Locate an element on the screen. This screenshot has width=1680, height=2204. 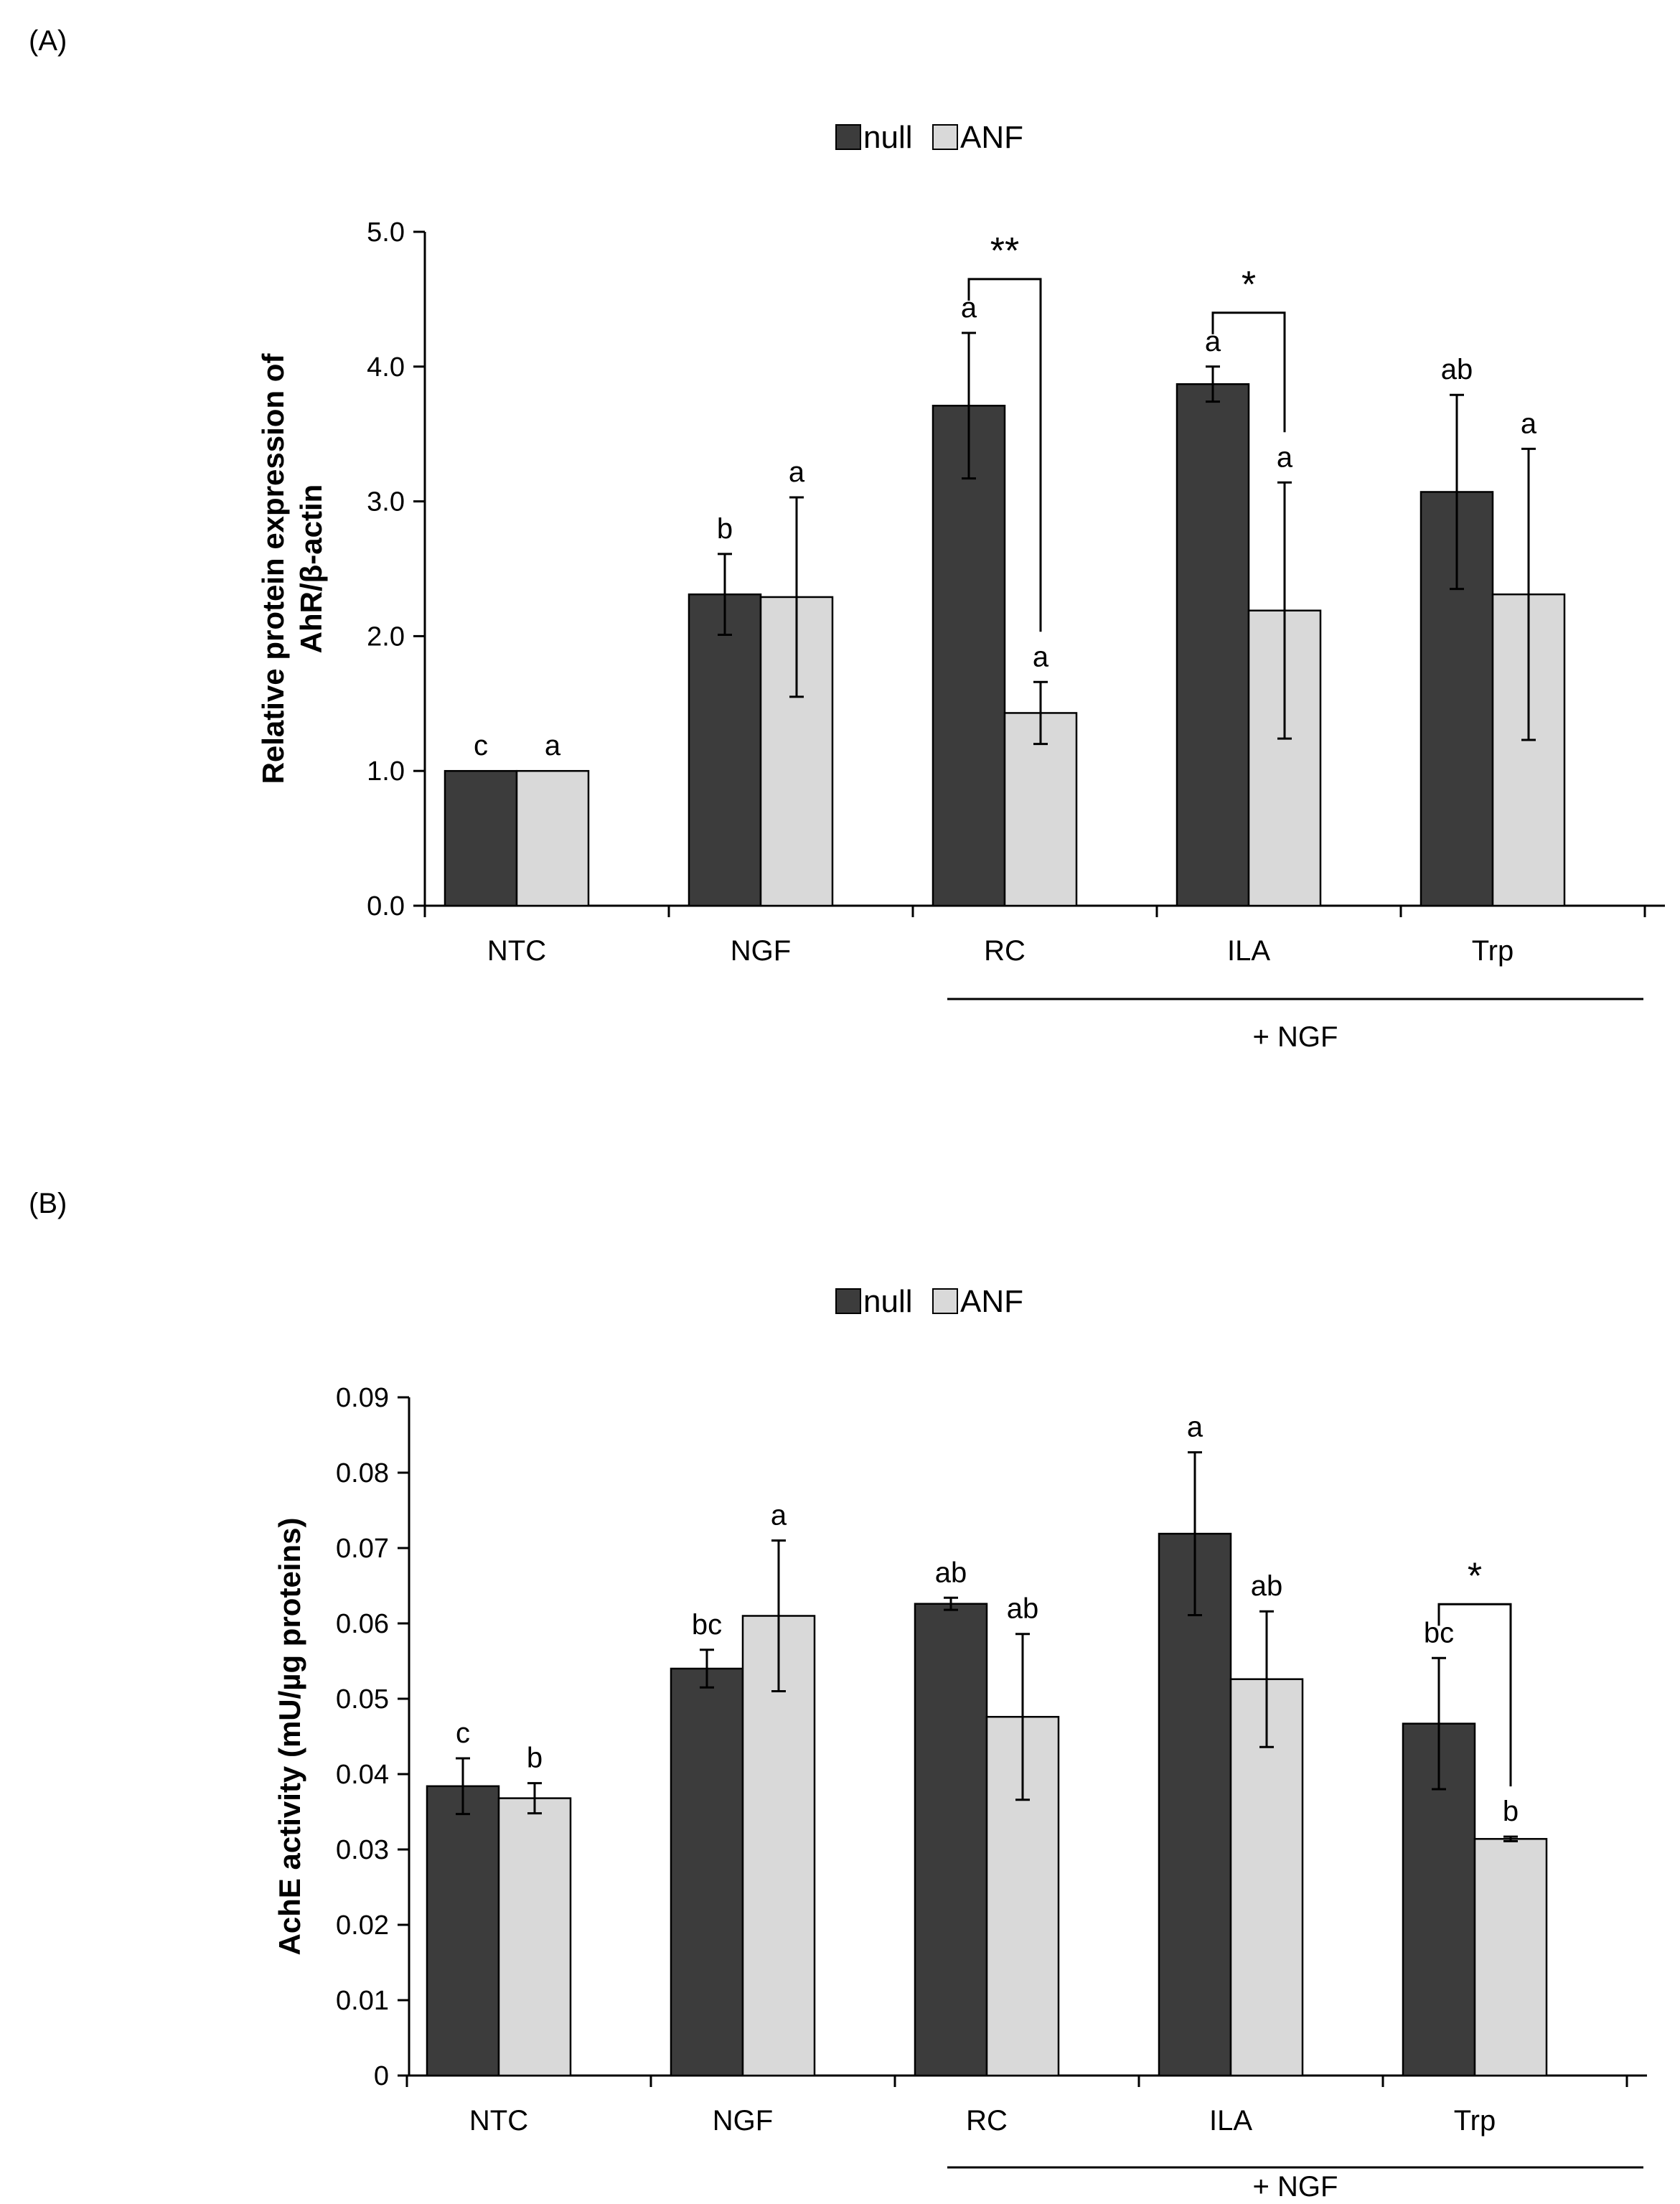
y-tick-label: 0.03 is located at coordinates (362, 1850).